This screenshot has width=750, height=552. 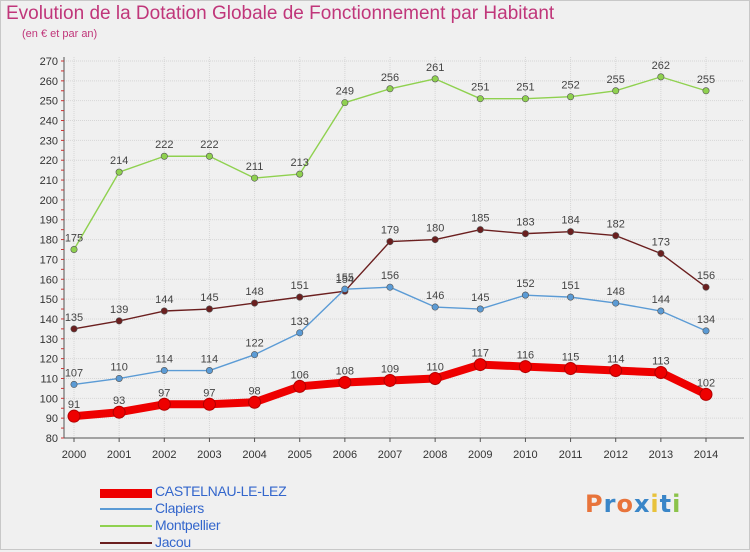 I want to click on y-tick-label: 190, so click(x=49, y=221).